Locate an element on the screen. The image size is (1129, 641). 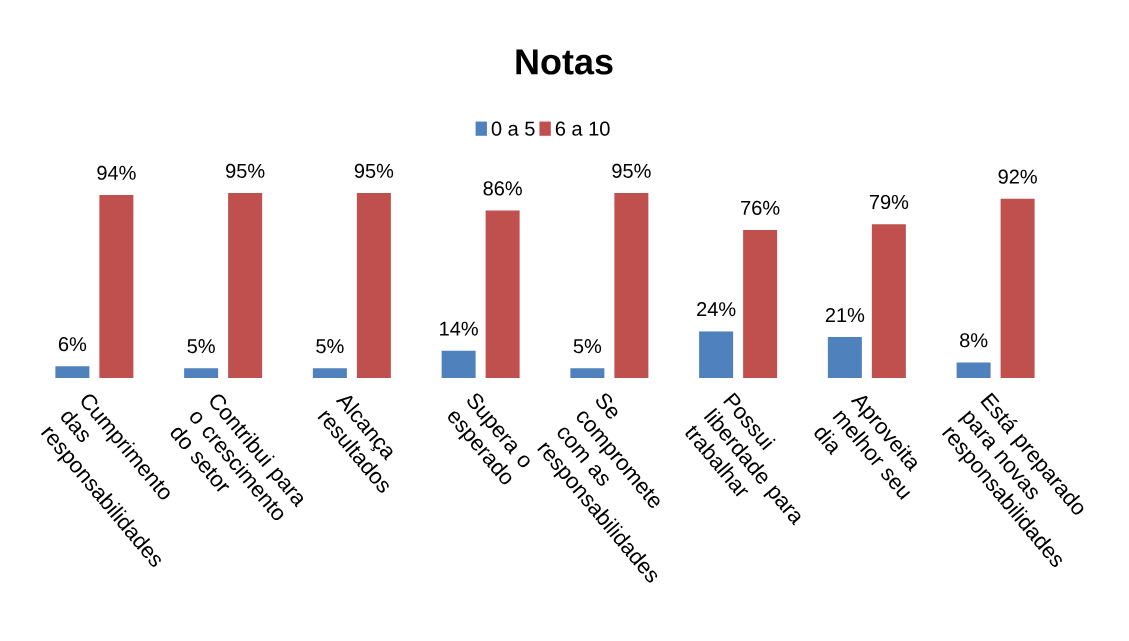
data-label: 8% is located at coordinates (974, 340).